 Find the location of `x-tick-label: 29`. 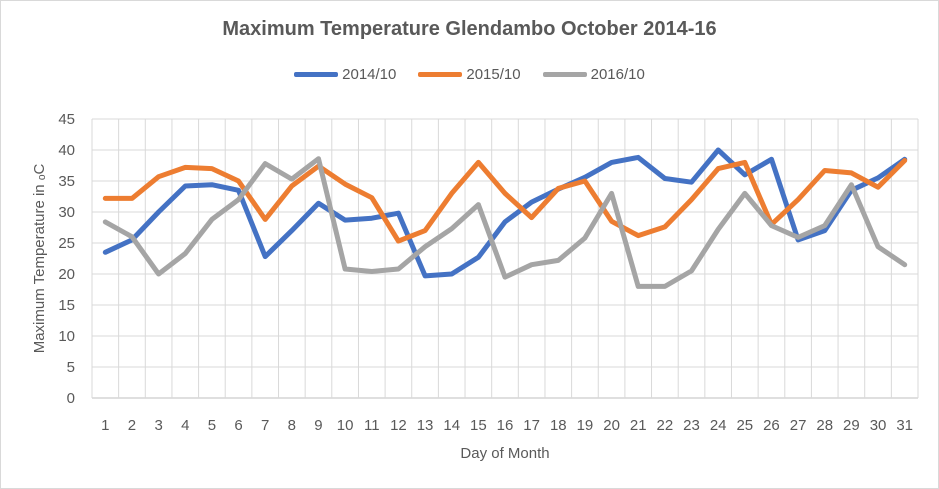

x-tick-label: 29 is located at coordinates (851, 425).